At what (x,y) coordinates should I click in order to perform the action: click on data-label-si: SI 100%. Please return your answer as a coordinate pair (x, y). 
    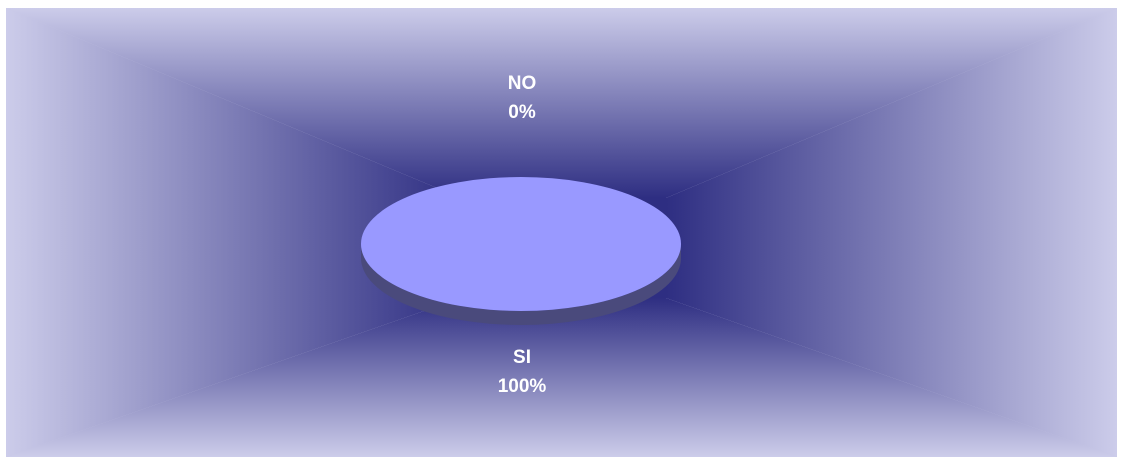
    Looking at the image, I should click on (522, 372).